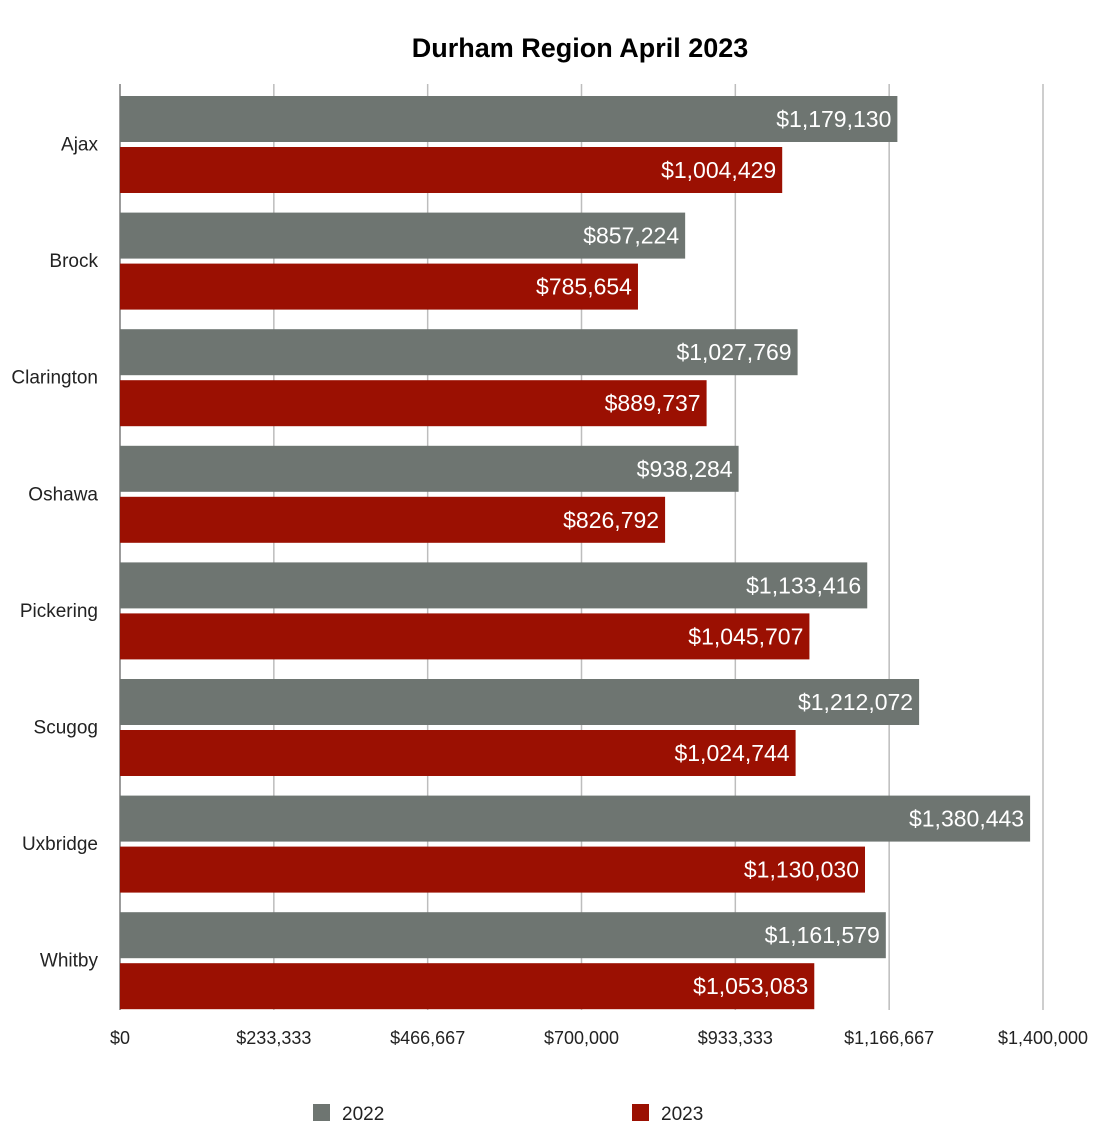 The image size is (1116, 1146). I want to click on category-label: Clarington, so click(54, 378).